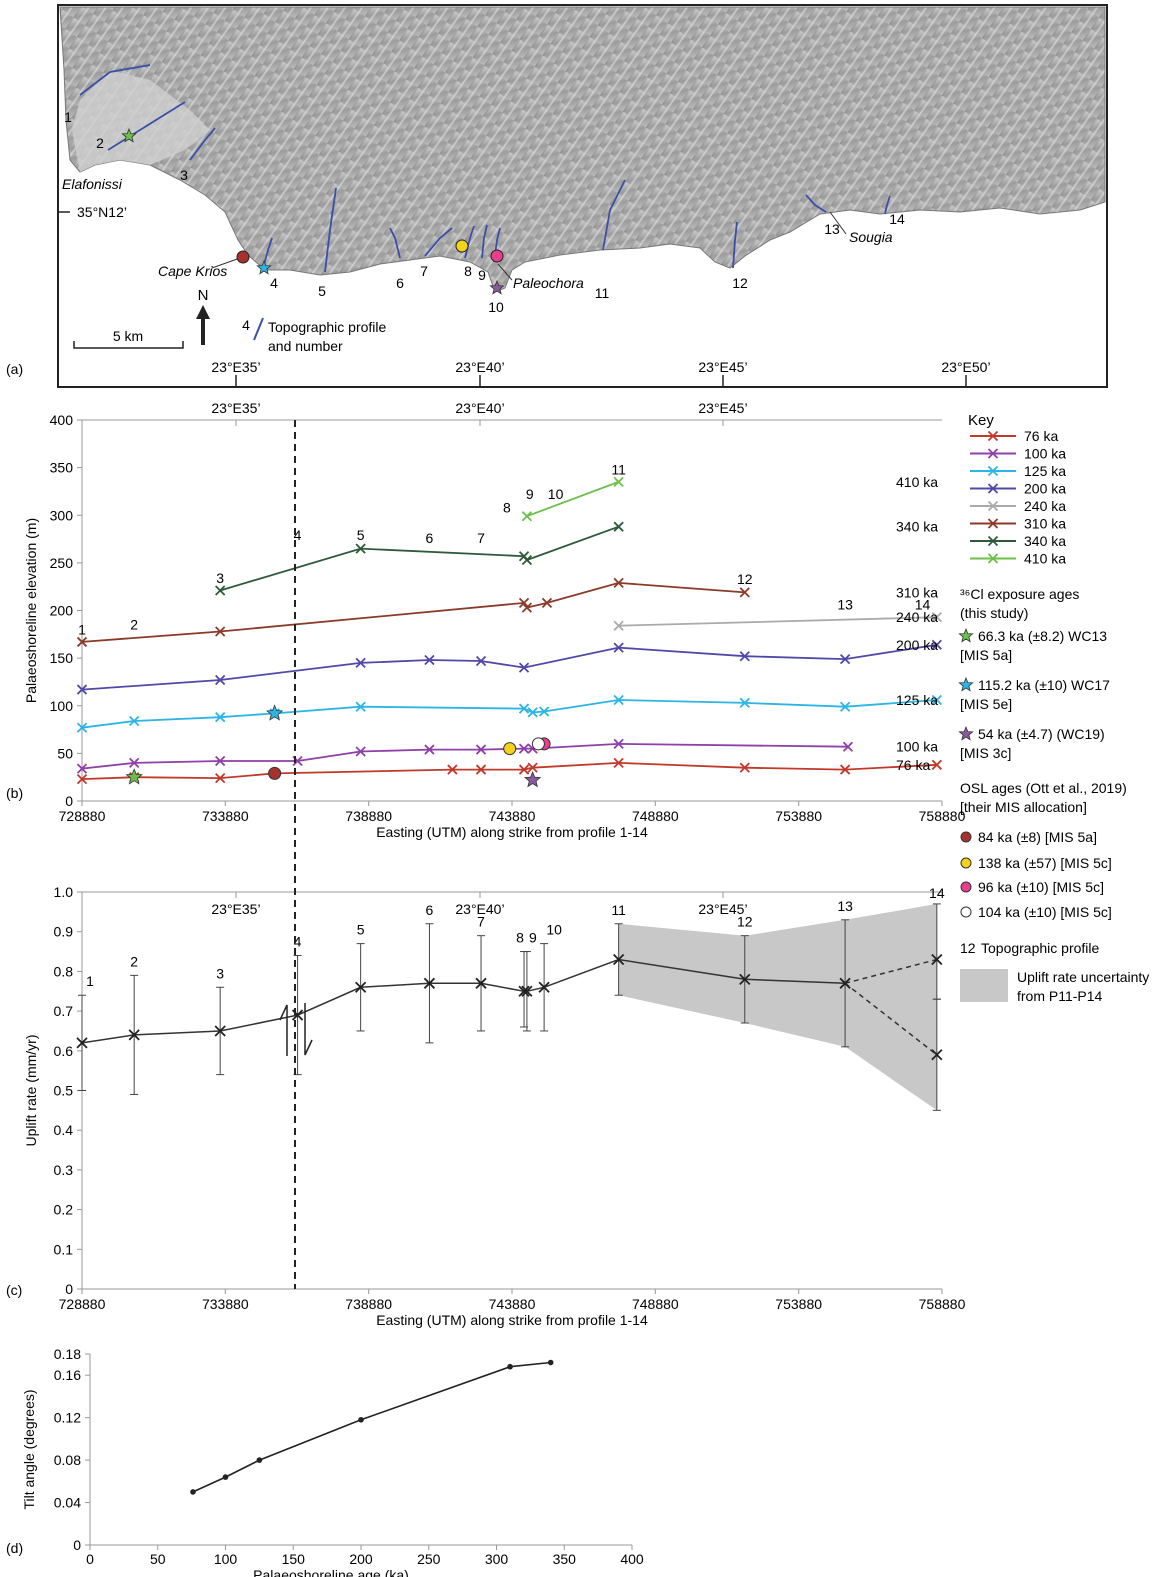  What do you see at coordinates (618, 625) in the screenshot?
I see `series-point-240-ka` at bounding box center [618, 625].